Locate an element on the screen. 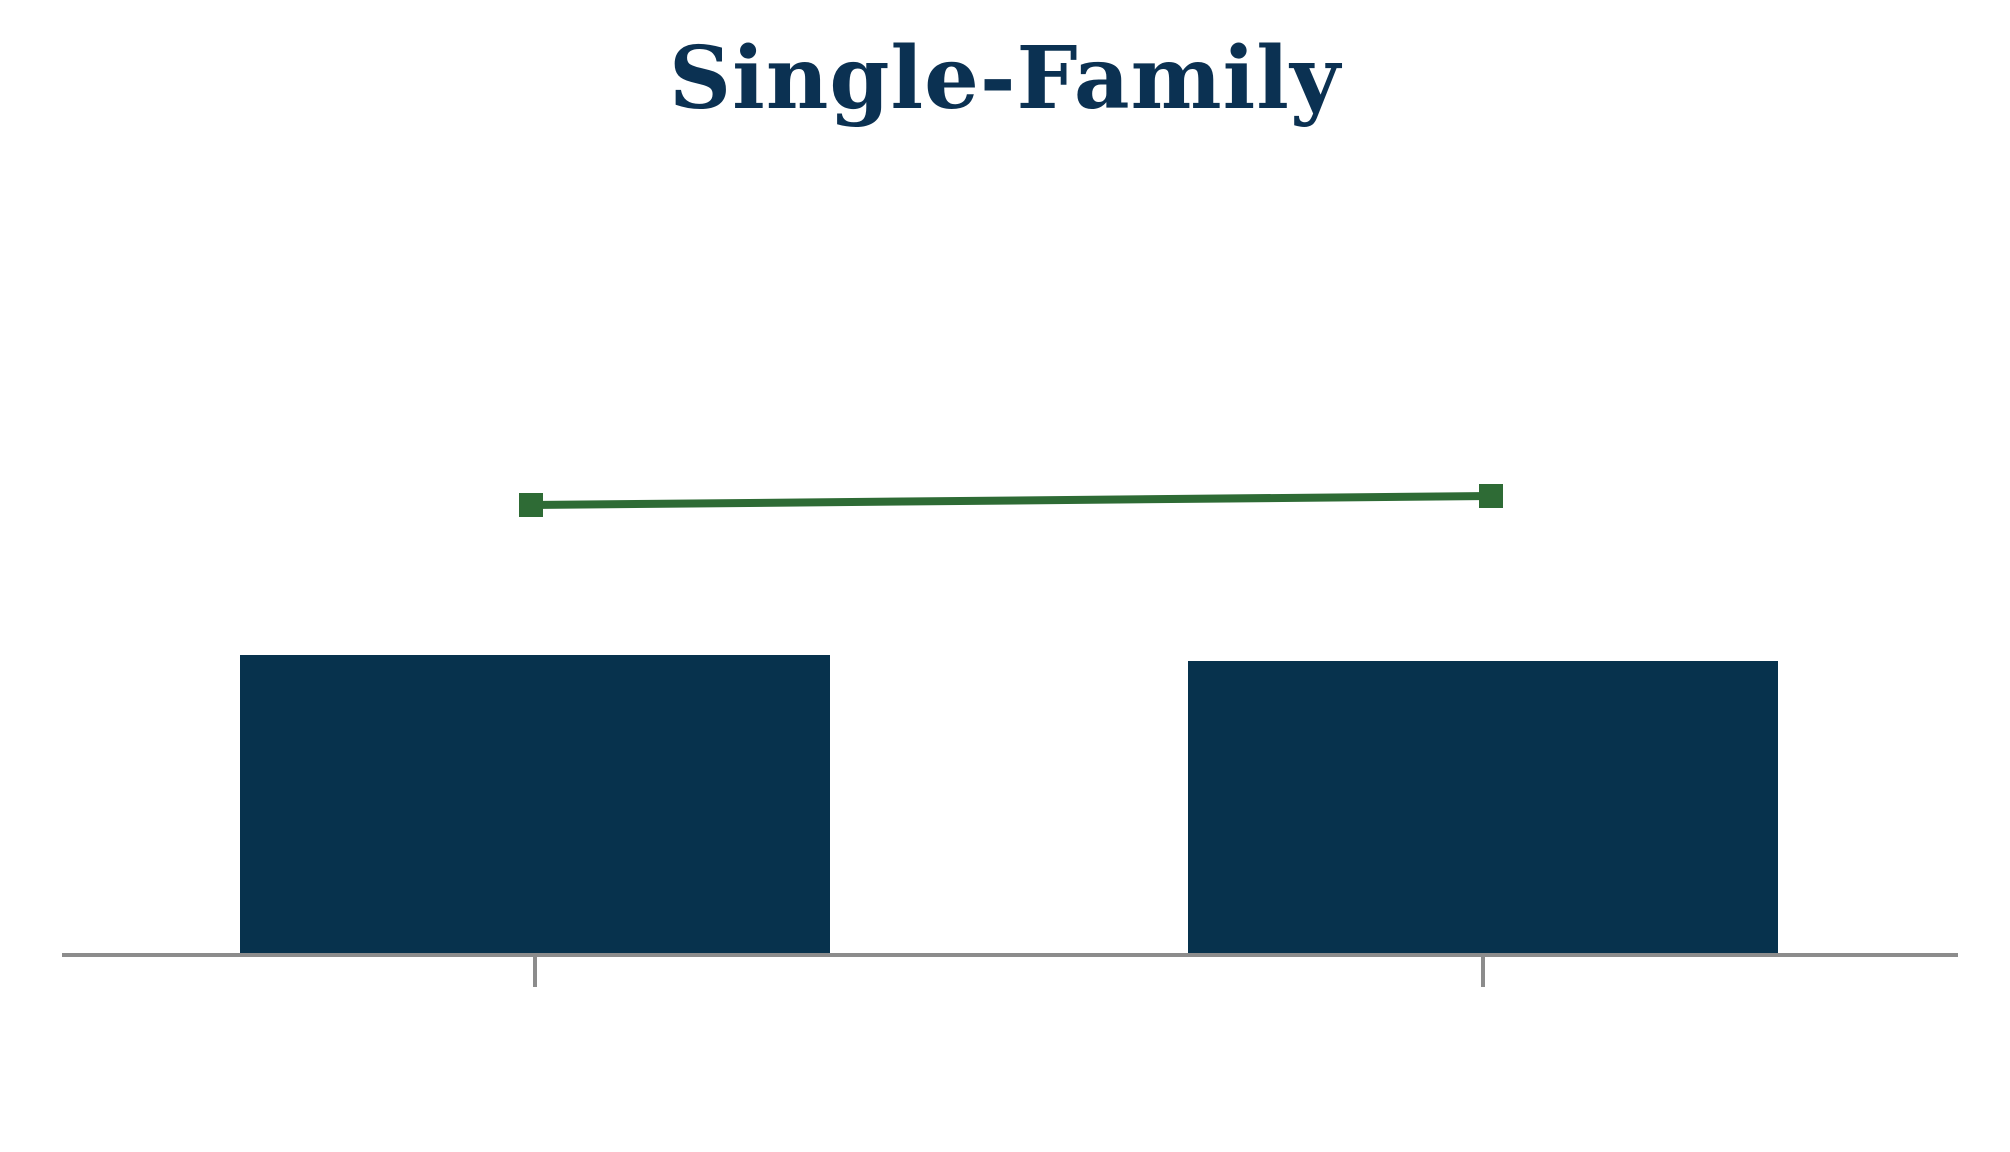 This screenshot has height=1152, width=2010. line-series-layer is located at coordinates (1011, 500).